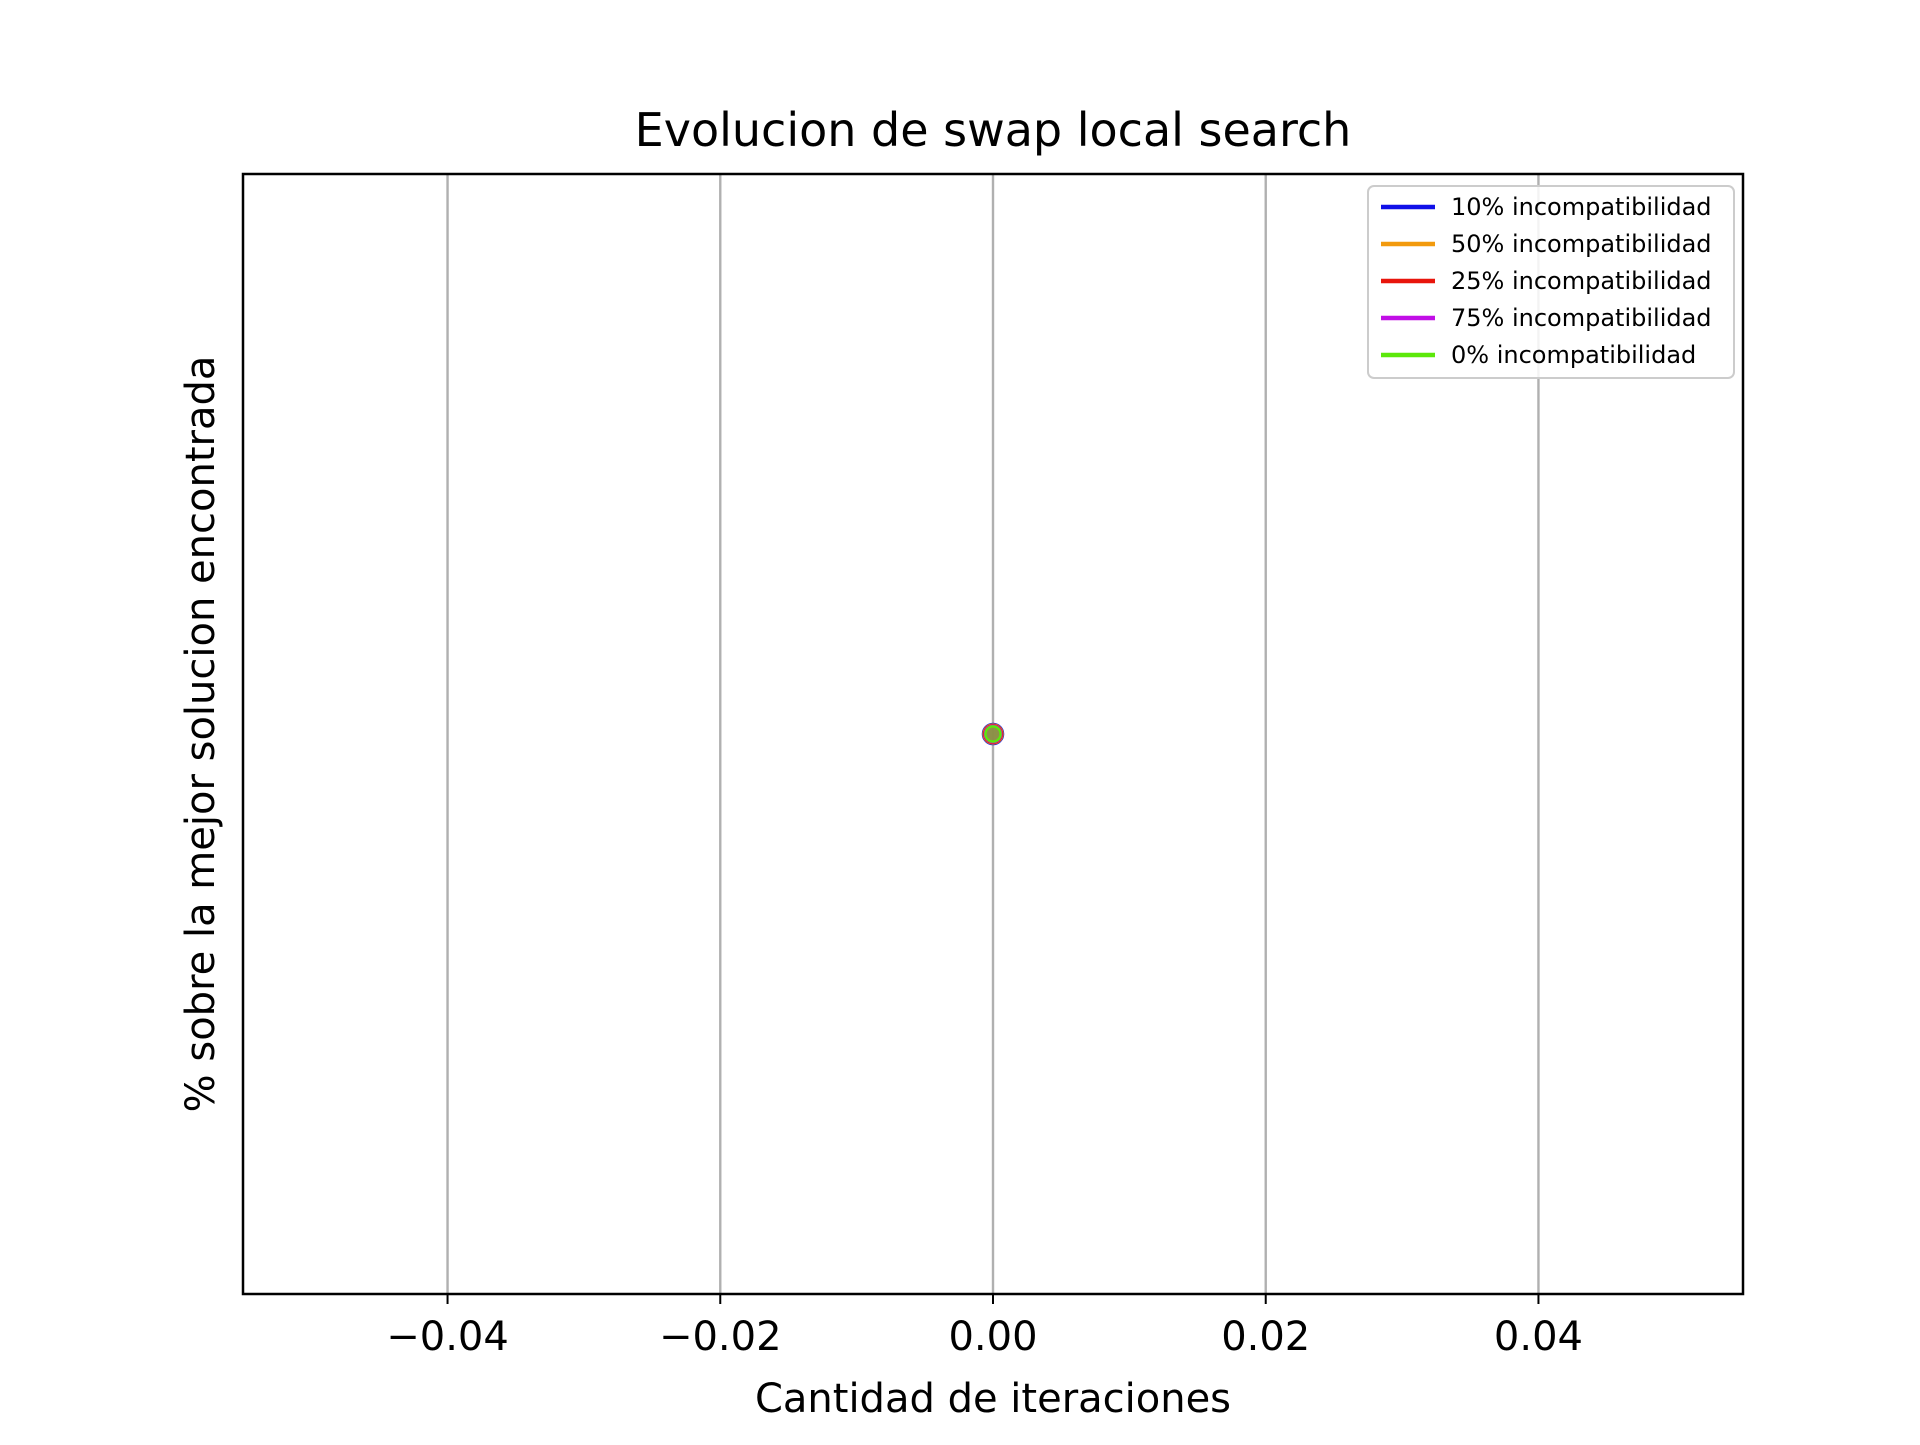 The height and width of the screenshot is (1445, 1920). What do you see at coordinates (201, 734) in the screenshot?
I see `y-axis-label: % sobre la mejor solucion encontrada` at bounding box center [201, 734].